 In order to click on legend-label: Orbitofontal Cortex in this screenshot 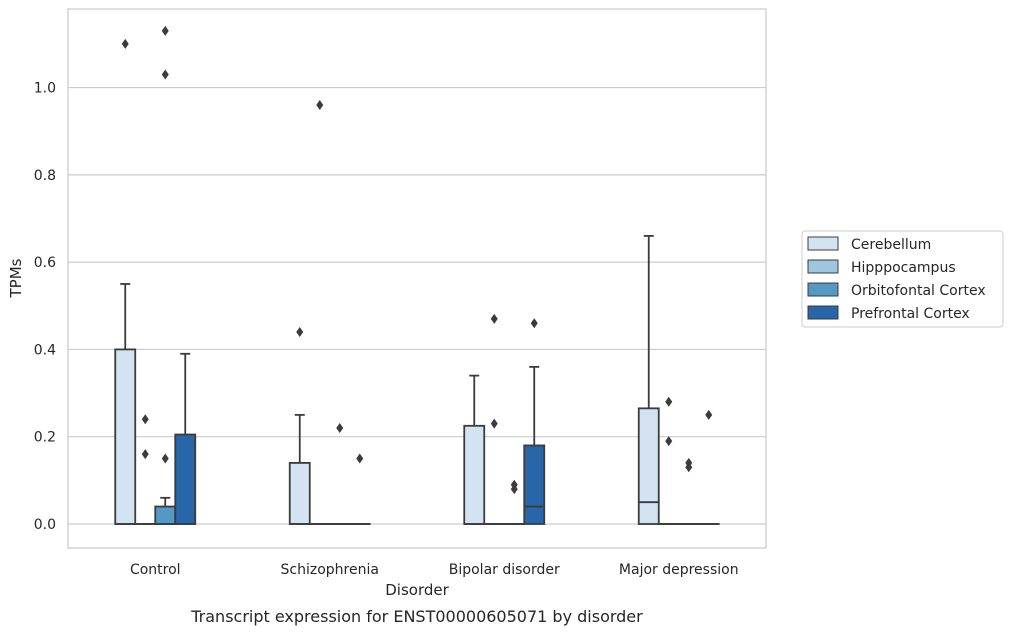, I will do `click(918, 291)`.